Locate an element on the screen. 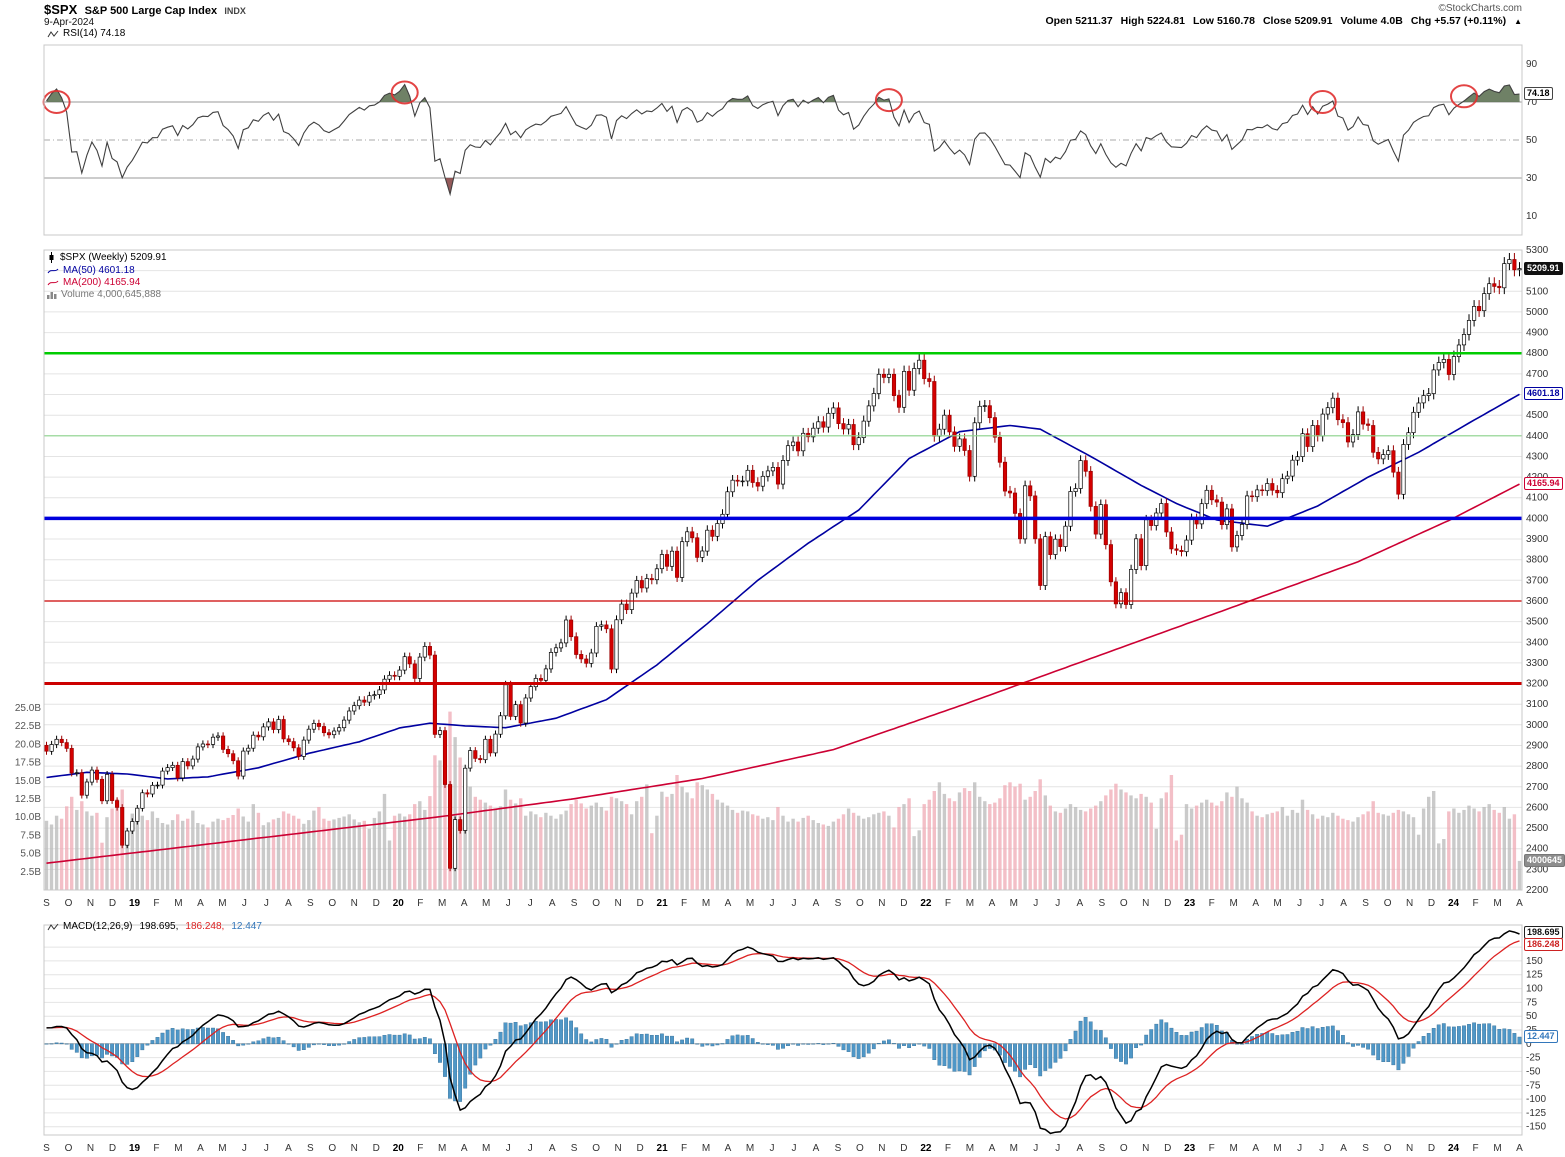  svg-text: 19 is located at coordinates (135, 903).